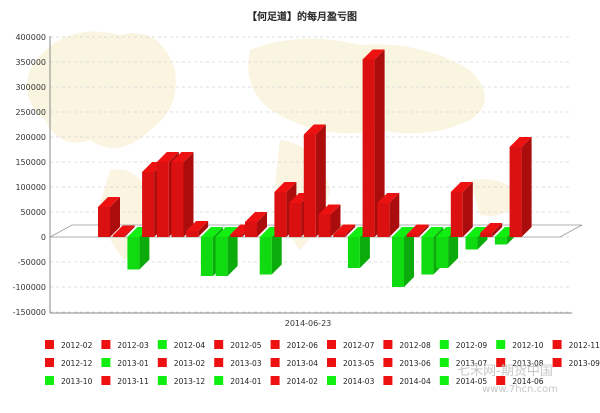  What do you see at coordinates (30, 112) in the screenshot?
I see `y-tick-label: 250000` at bounding box center [30, 112].